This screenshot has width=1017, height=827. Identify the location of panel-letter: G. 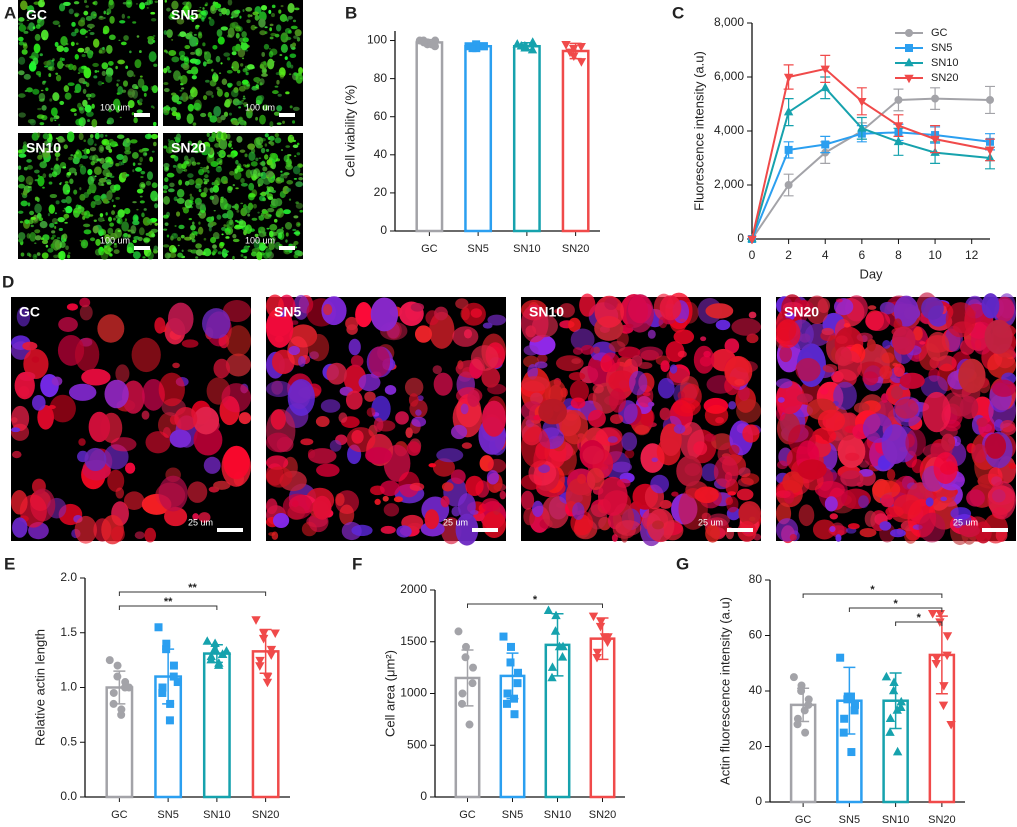
(682, 563).